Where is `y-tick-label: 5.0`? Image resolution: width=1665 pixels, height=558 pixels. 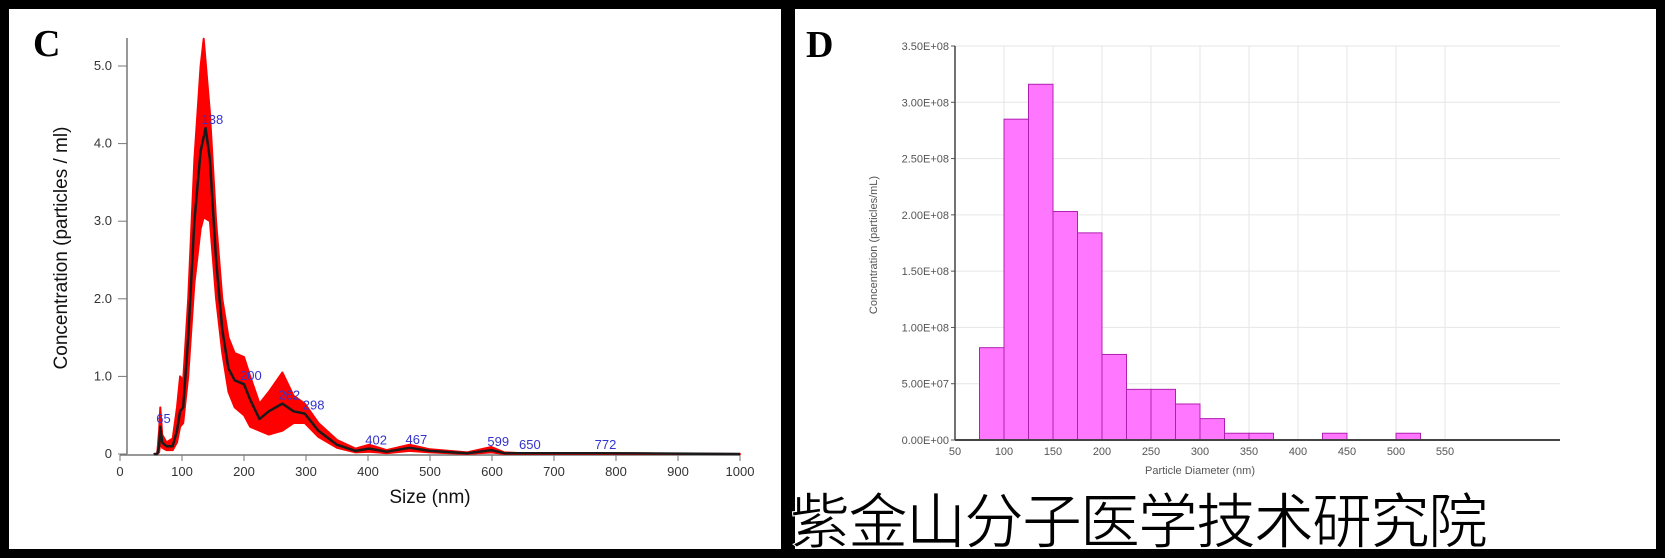 y-tick-label: 5.0 is located at coordinates (103, 65).